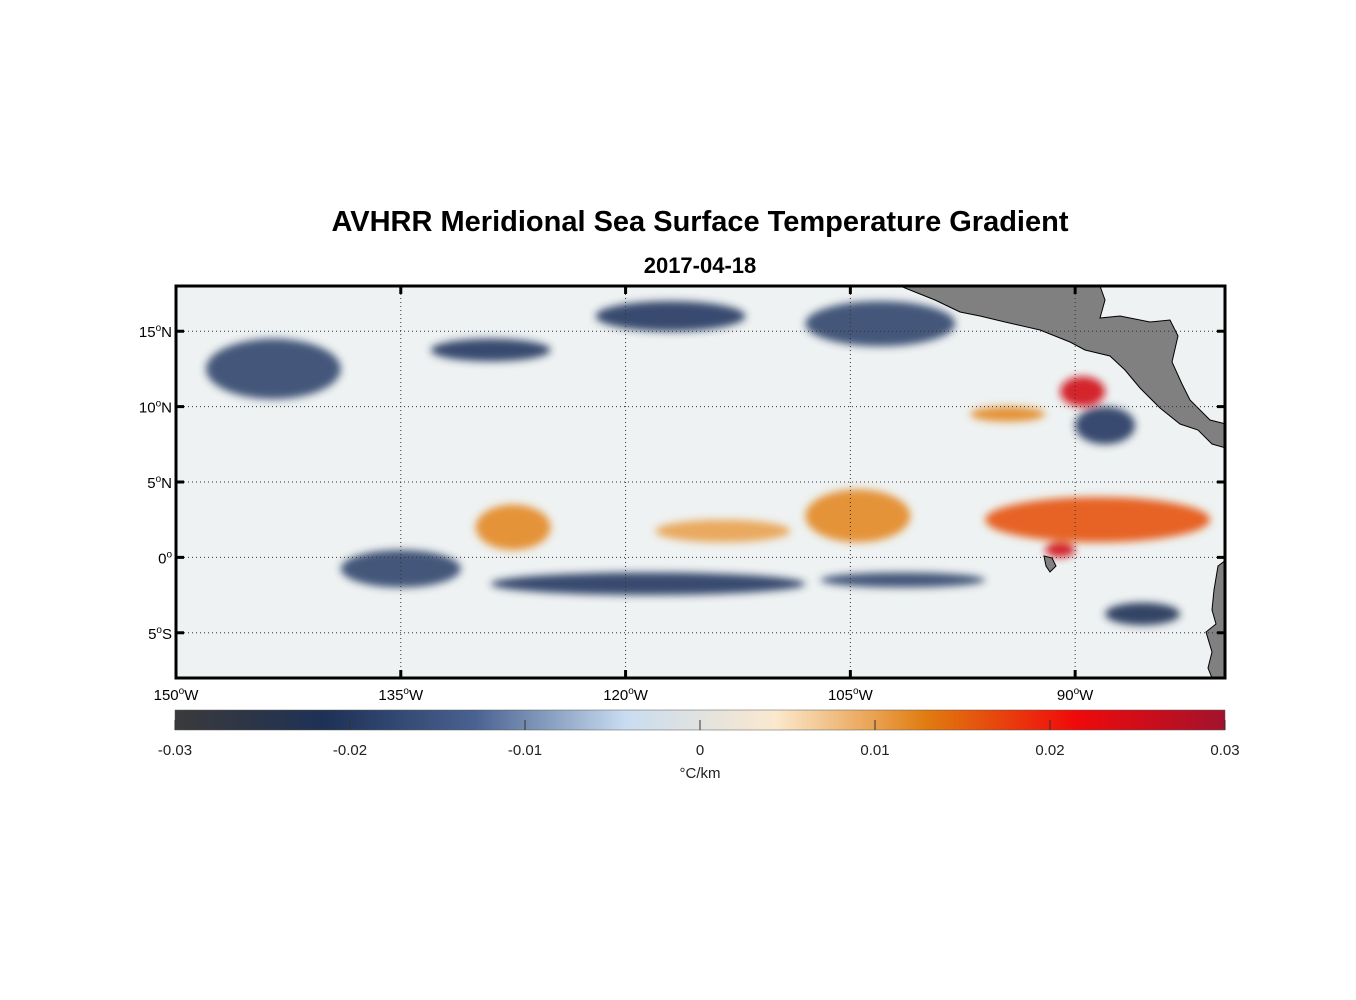 This screenshot has height=1000, width=1356. What do you see at coordinates (1049, 750) in the screenshot?
I see `colorbar-tick-label: 0.02` at bounding box center [1049, 750].